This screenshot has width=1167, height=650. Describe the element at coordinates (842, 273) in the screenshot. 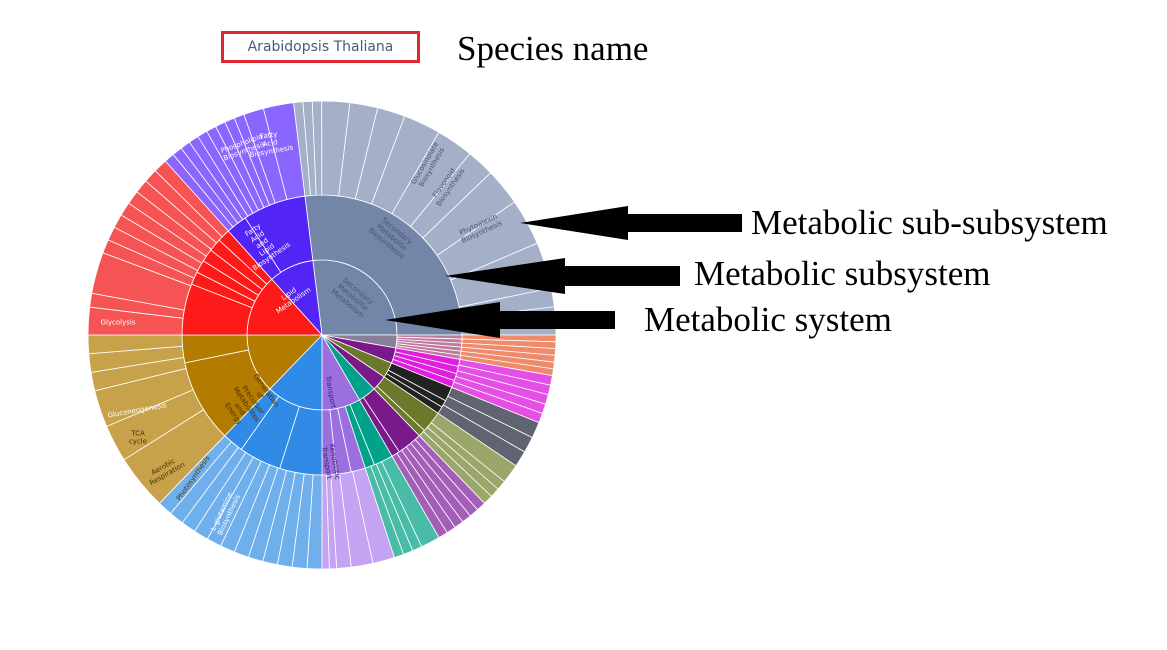

I see `subsystem-annotation: Metabolic subsystem` at that location.